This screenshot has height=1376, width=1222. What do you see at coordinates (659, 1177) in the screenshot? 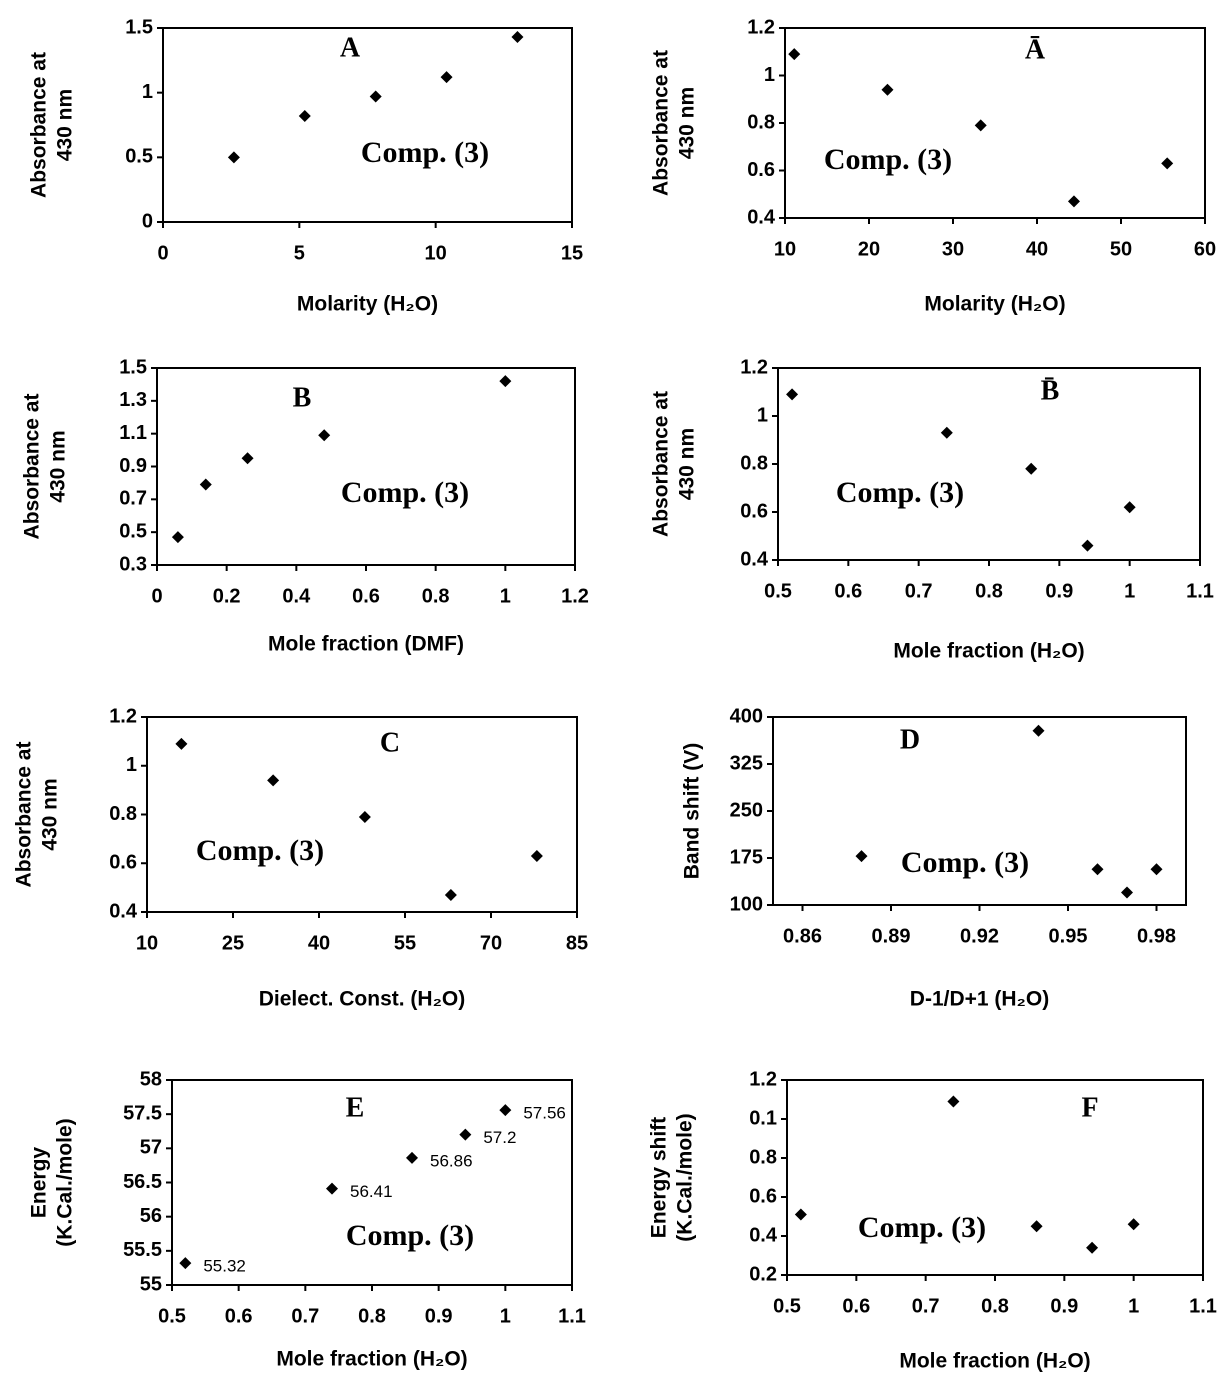
I see `y-axis-label: Energy shift` at bounding box center [659, 1177].